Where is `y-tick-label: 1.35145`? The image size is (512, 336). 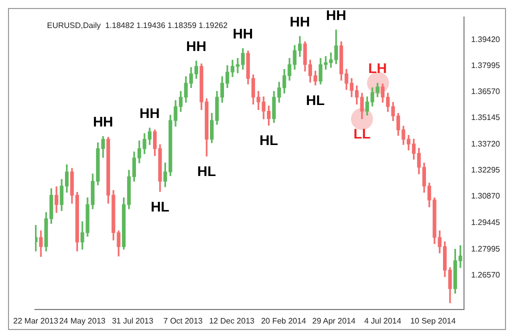 y-tick-label: 1.35145 is located at coordinates (486, 117).